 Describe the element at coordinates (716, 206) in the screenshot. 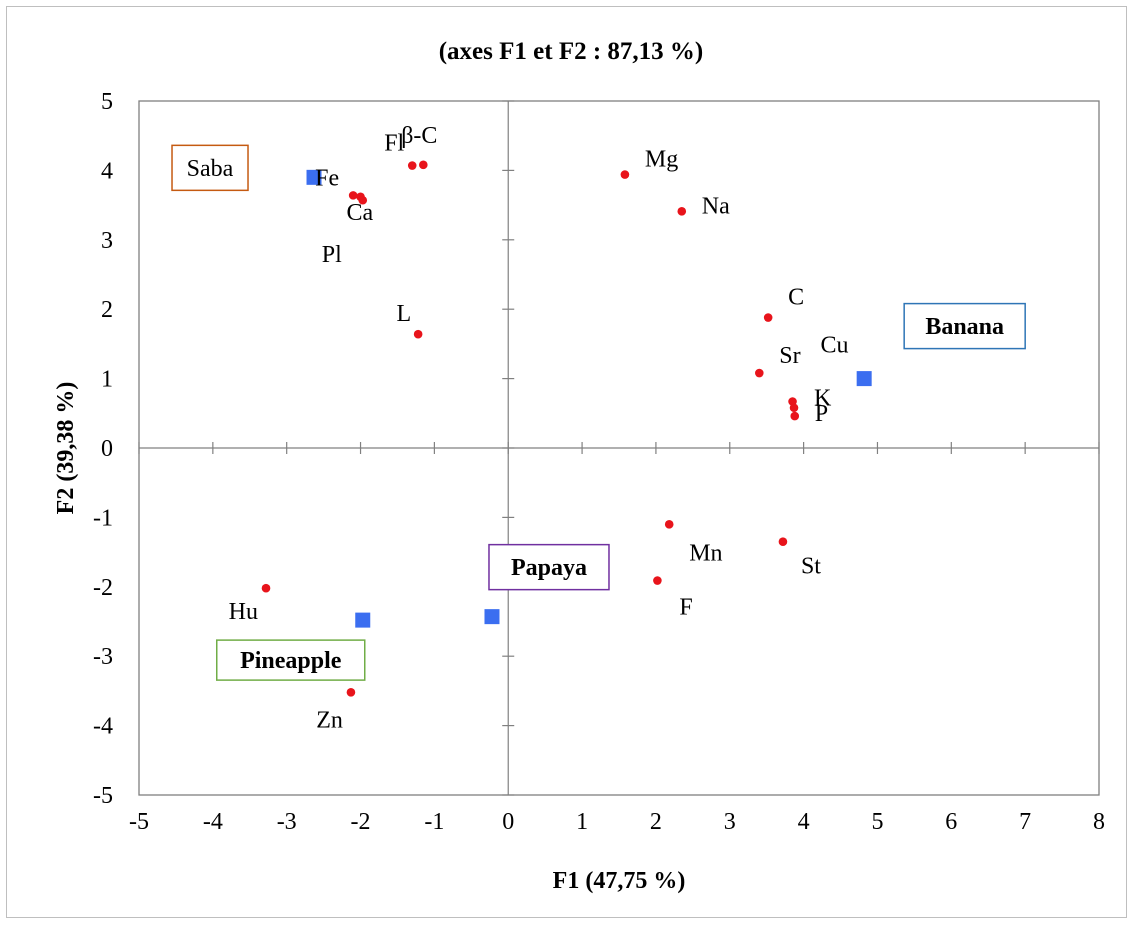

I see `variable-label: Na` at that location.